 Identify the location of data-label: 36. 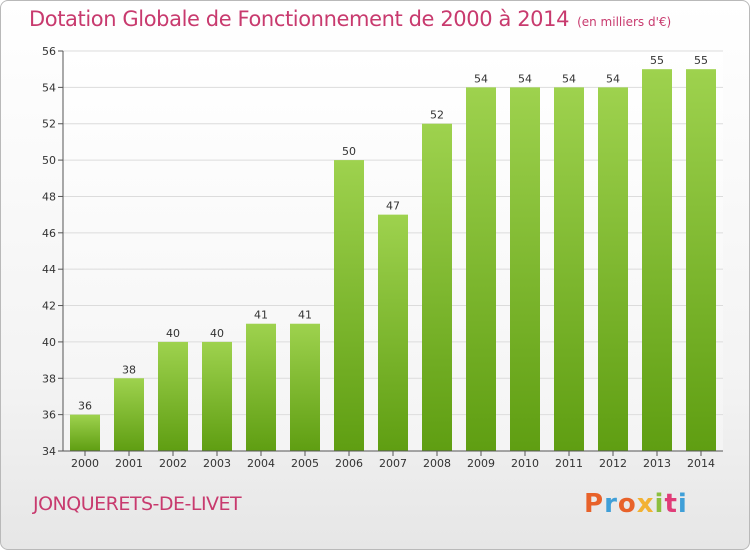
(85, 406).